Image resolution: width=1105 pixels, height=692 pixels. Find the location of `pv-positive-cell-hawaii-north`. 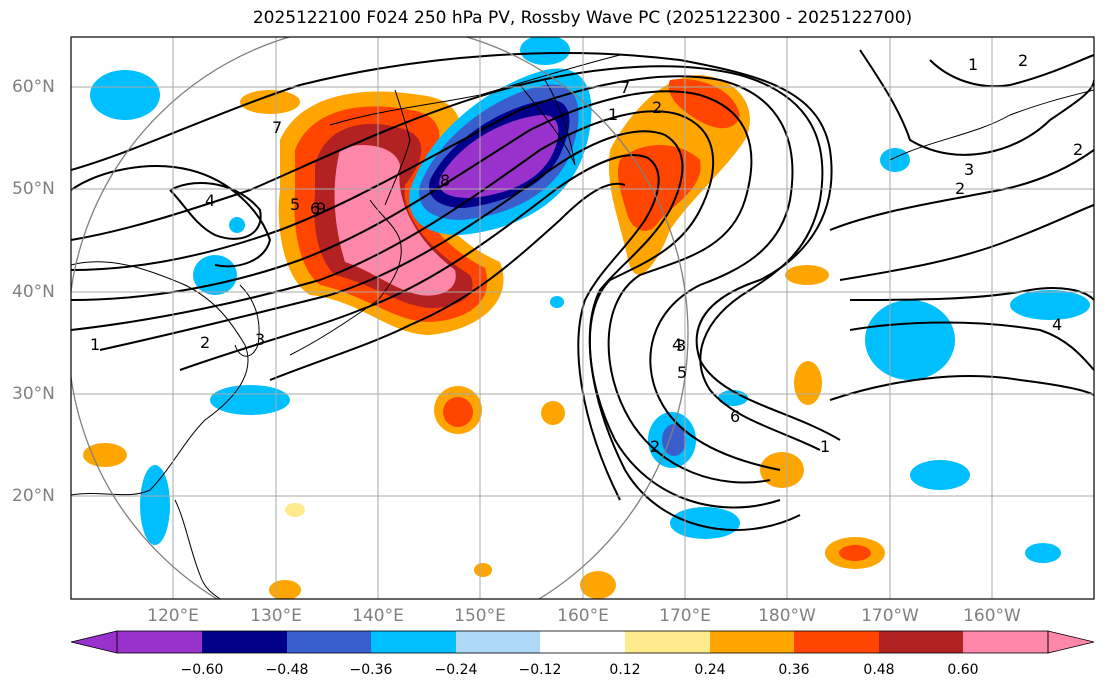

pv-positive-cell-hawaii-north is located at coordinates (782, 470).